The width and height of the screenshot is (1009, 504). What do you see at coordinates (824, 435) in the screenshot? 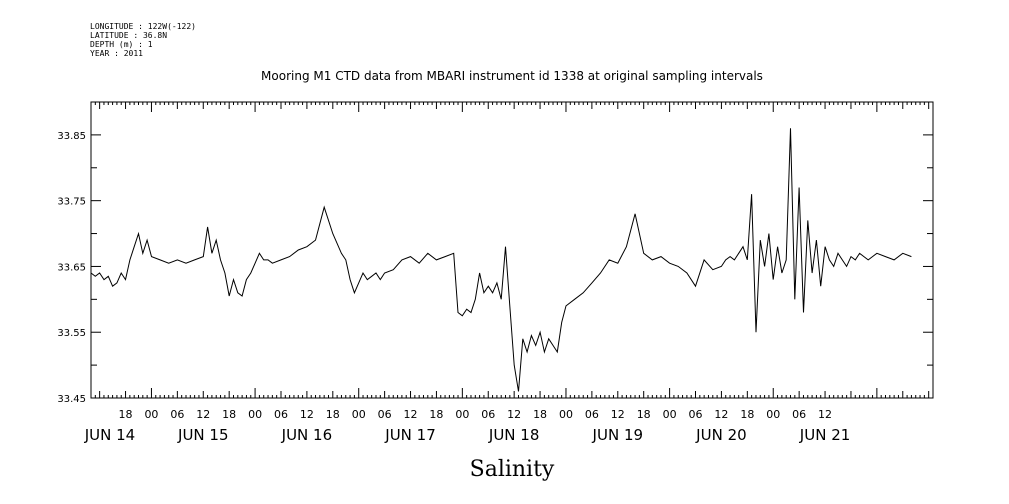
I see `x-day-label: JUN 21` at bounding box center [824, 435].